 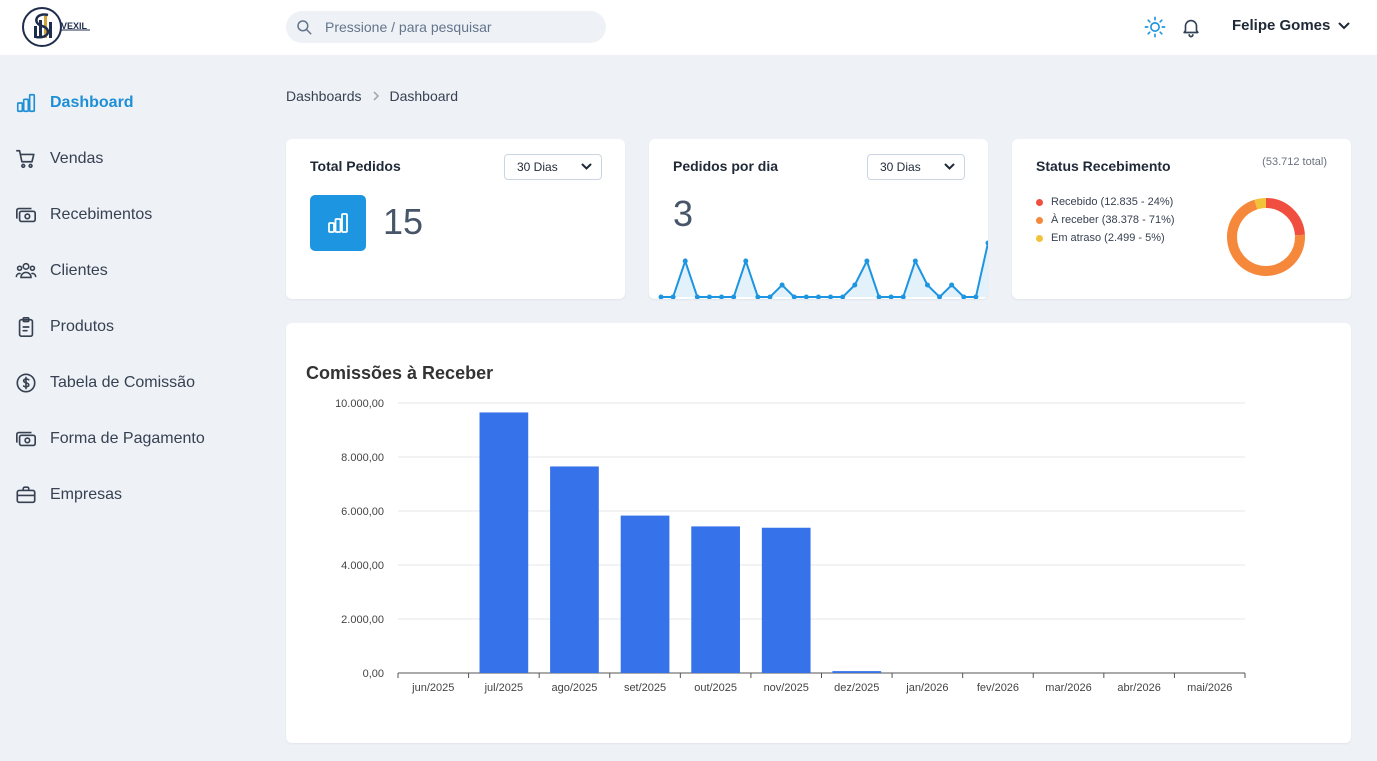 I want to click on x-tick-label: dez/2025, so click(x=856, y=688).